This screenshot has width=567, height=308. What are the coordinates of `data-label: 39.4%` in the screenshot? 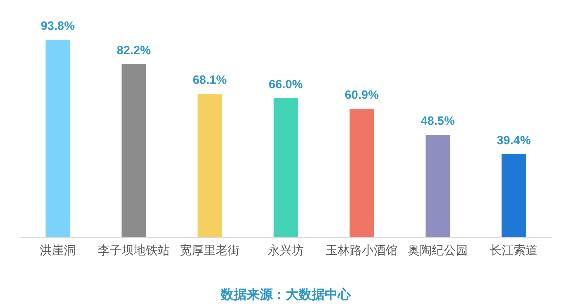 It's located at (514, 140).